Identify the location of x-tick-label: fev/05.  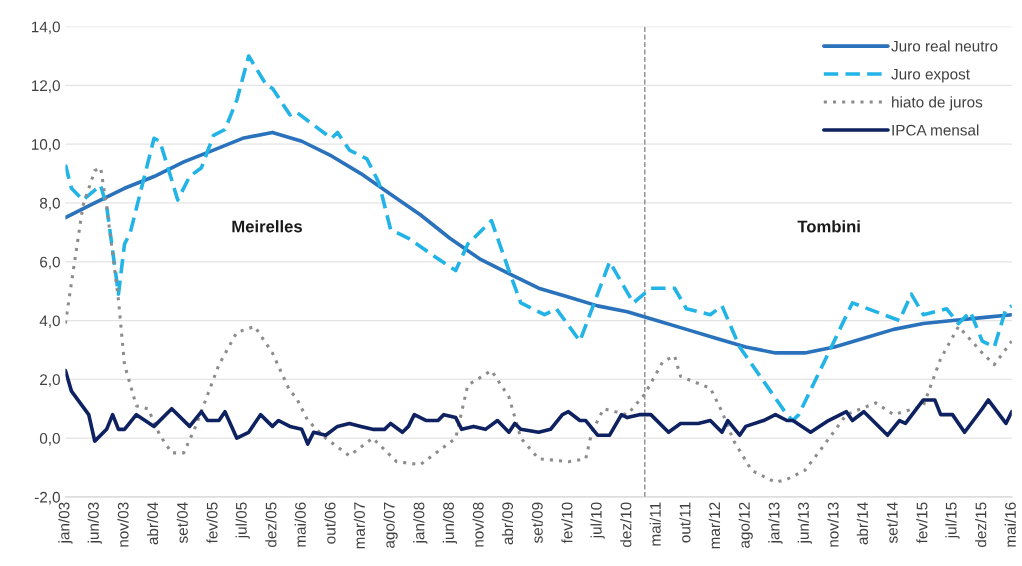
(212, 523).